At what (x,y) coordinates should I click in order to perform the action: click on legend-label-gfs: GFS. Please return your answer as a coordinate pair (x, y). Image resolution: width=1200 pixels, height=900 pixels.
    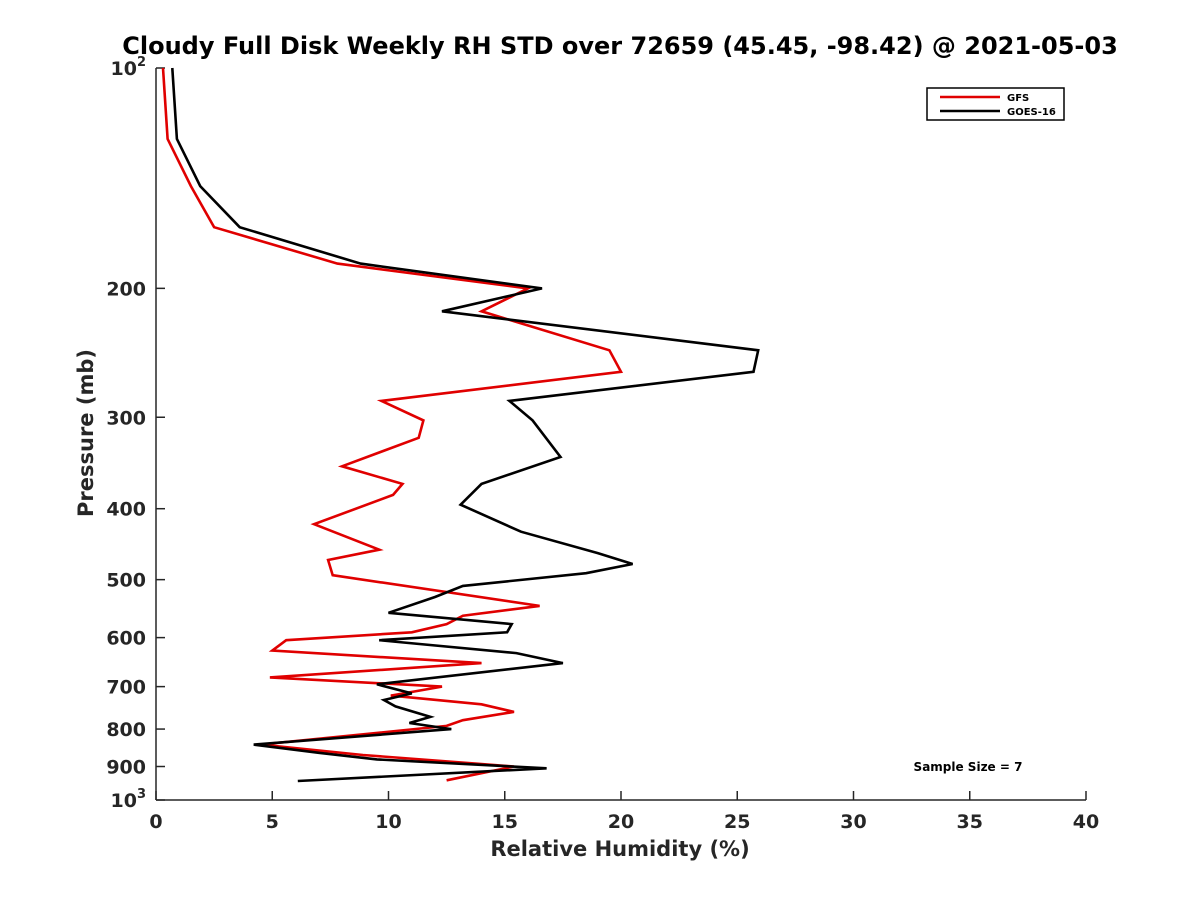
    Looking at the image, I should click on (1018, 98).